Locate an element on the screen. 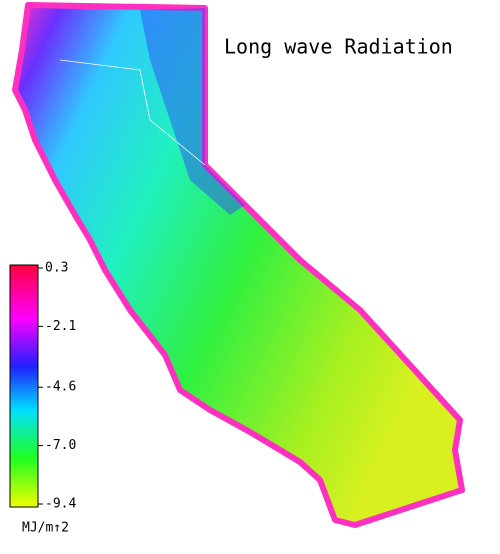 Image resolution: width=500 pixels, height=554 pixels. colorbar-tick-label: -4.6 is located at coordinates (60, 387).